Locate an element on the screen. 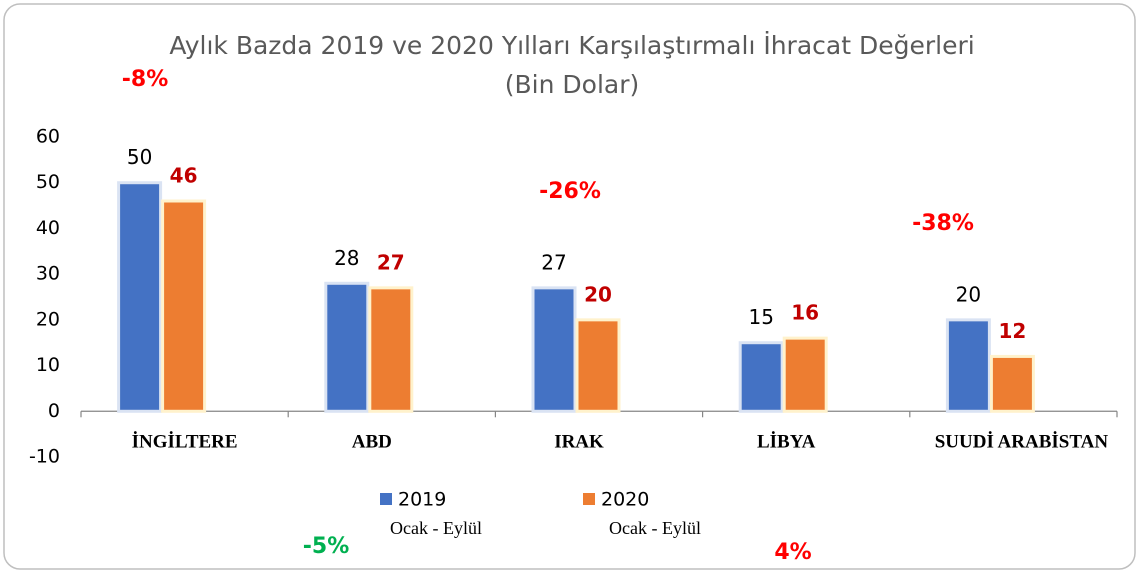 The height and width of the screenshot is (577, 1139). annotation: -38% is located at coordinates (943, 223).